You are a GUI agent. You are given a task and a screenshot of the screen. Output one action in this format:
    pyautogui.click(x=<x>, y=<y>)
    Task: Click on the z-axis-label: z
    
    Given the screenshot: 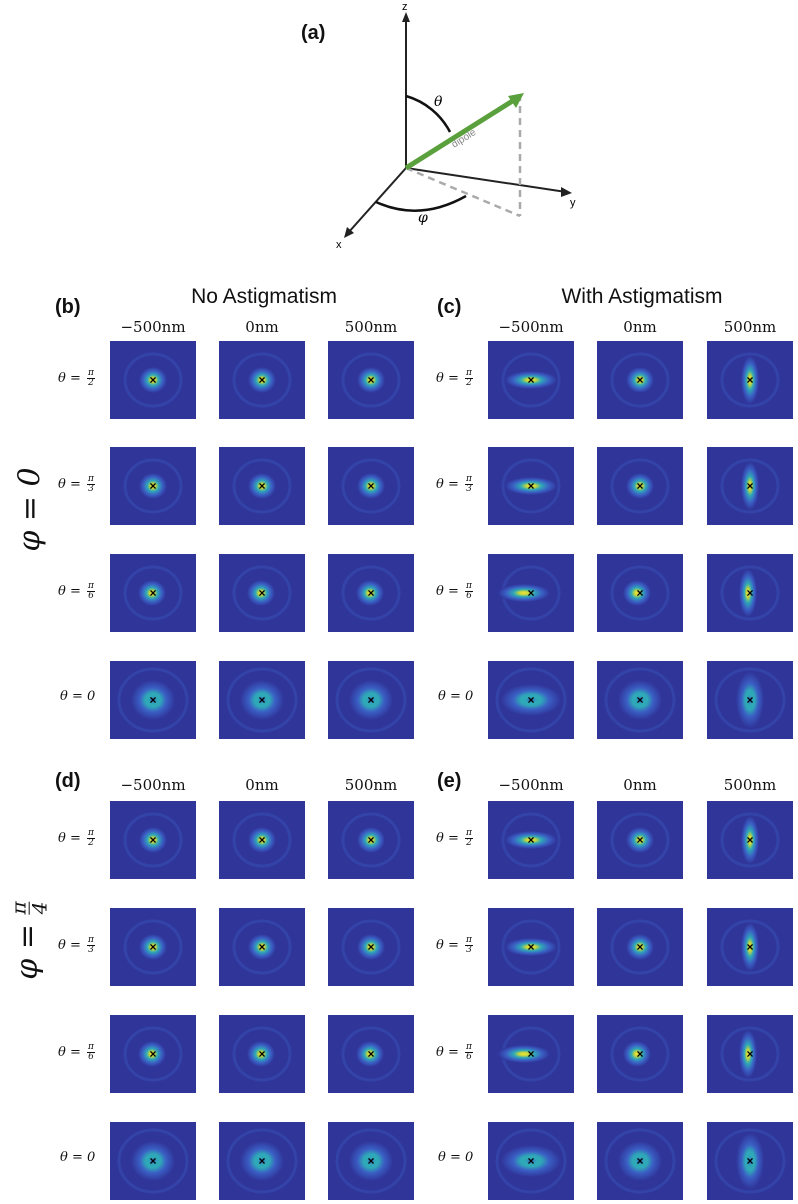 What is the action you would take?
    pyautogui.click(x=405, y=7)
    